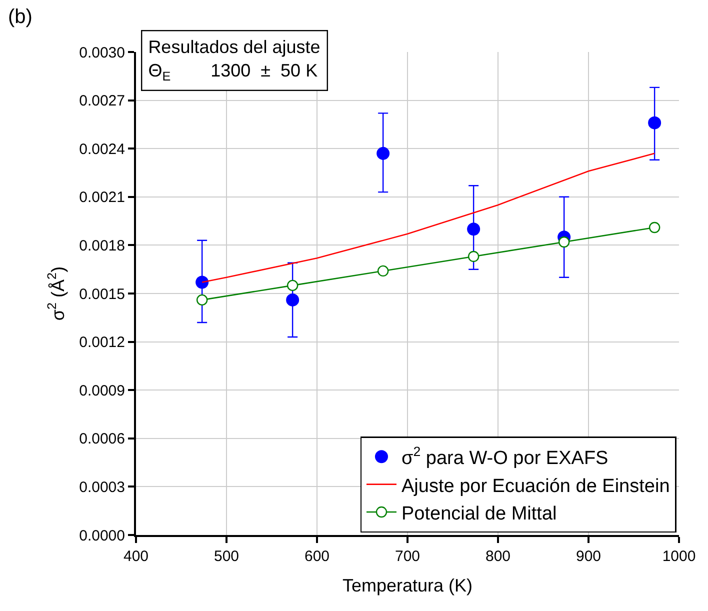 This screenshot has width=708, height=611. I want to click on x-tick-label: 900, so click(589, 556).